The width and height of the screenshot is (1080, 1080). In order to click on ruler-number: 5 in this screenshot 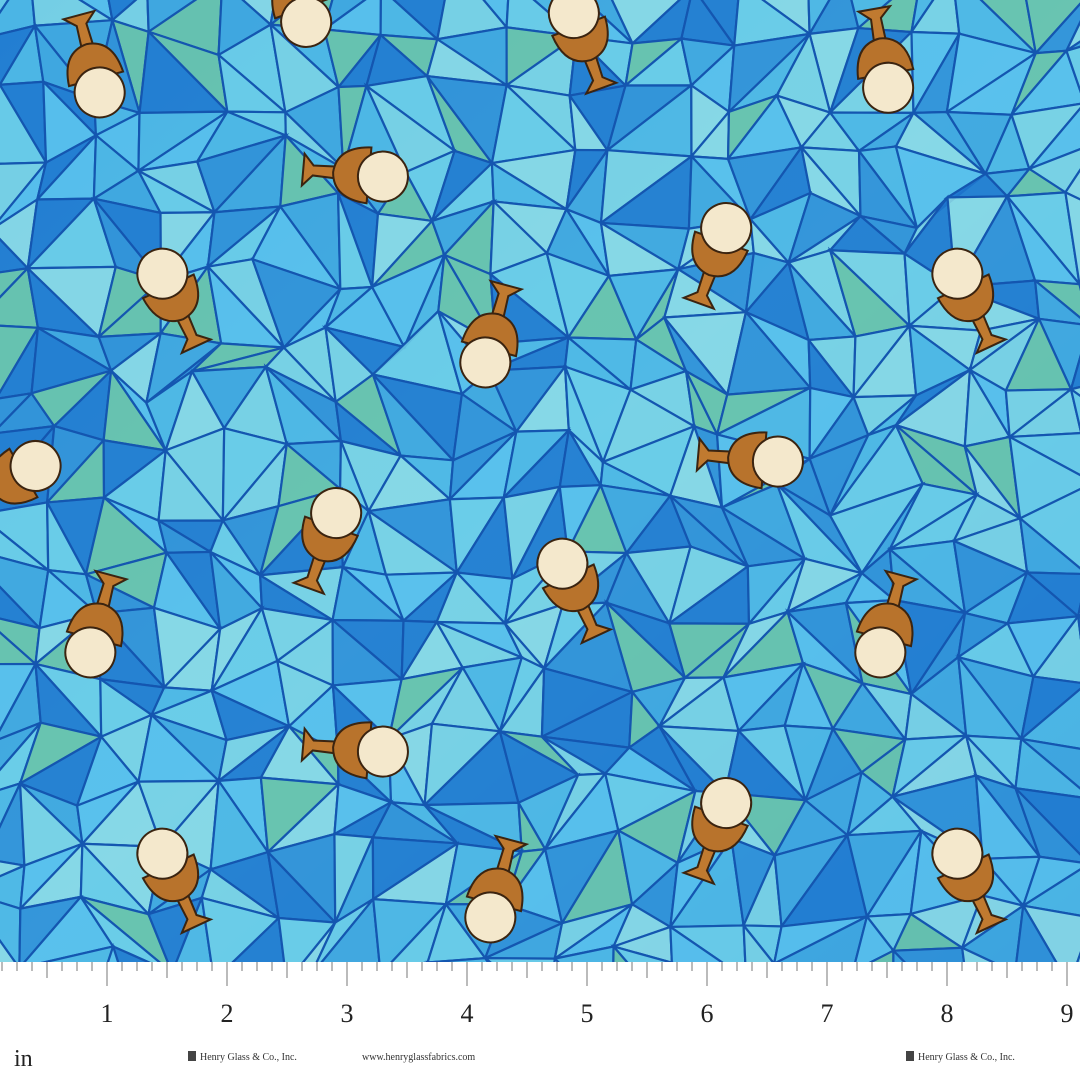, I will do `click(587, 1013)`.